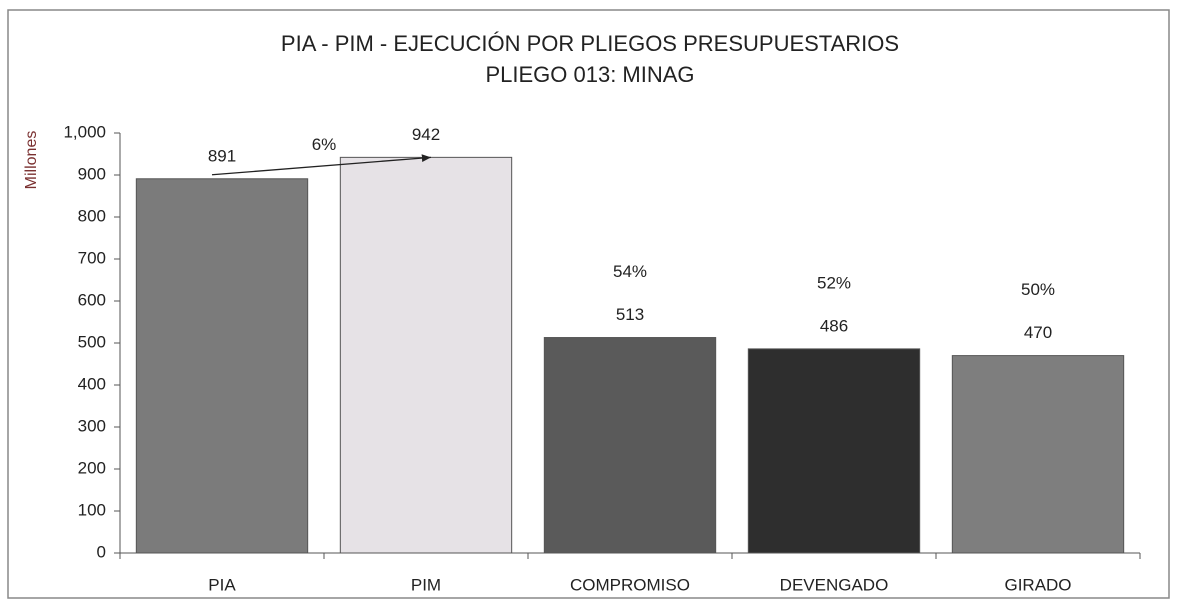 The width and height of the screenshot is (1177, 604). I want to click on annotation: 50%, so click(1038, 289).